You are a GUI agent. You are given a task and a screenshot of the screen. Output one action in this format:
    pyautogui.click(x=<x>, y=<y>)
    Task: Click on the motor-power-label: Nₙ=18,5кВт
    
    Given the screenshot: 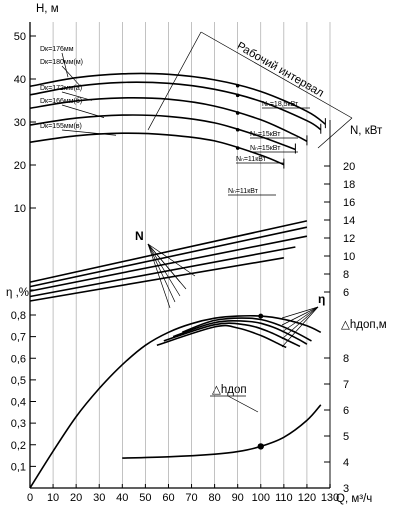 What is the action you would take?
    pyautogui.click(x=280, y=104)
    